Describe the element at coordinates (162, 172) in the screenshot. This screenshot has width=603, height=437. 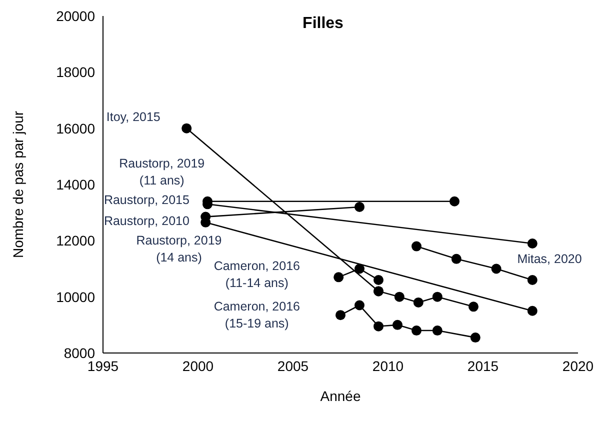
I see `annotation: Raustorp, 2019 (11 ans)` at that location.